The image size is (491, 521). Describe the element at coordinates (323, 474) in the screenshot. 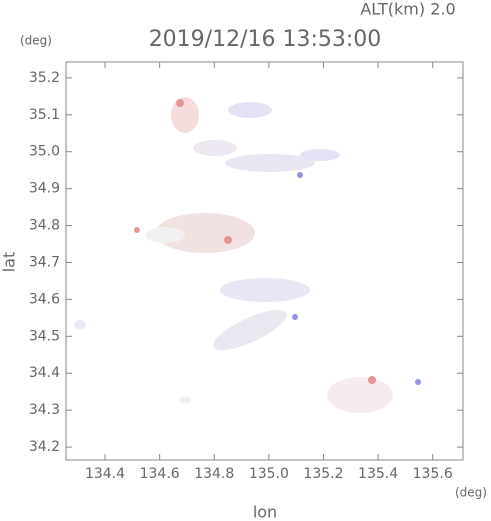

I see `x-tick-label: 135.2` at that location.